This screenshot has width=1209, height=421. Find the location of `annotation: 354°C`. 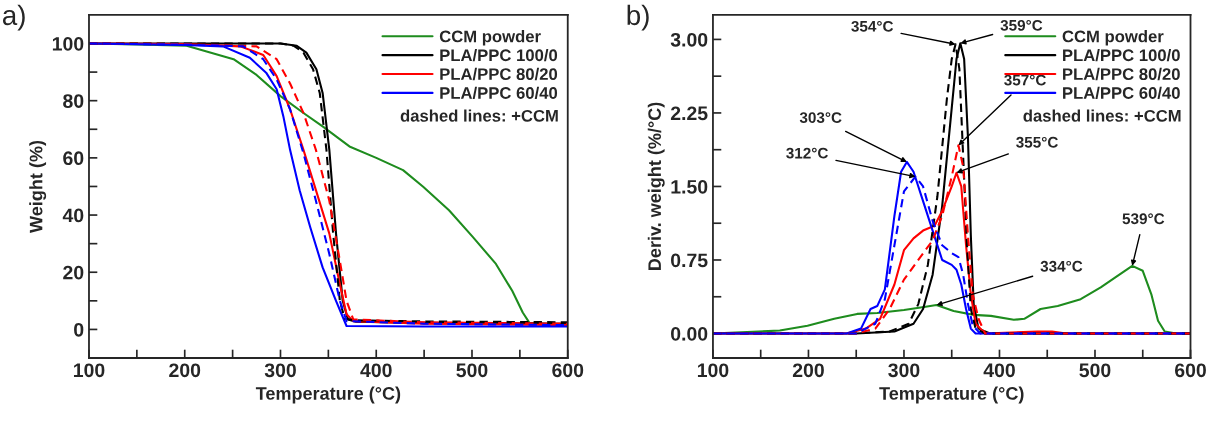

annotation: 354°C is located at coordinates (872, 26).